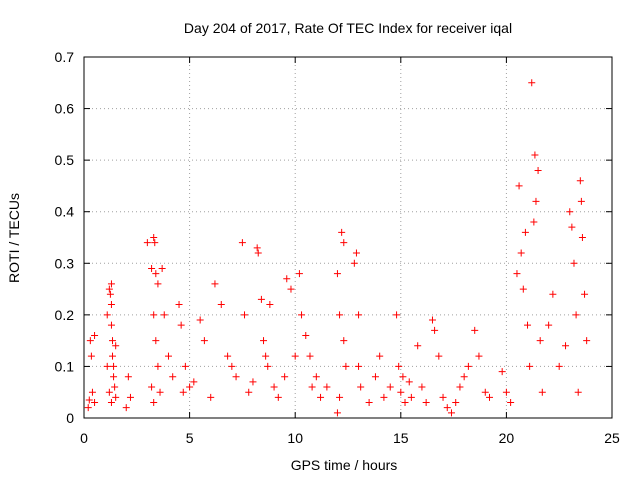  Describe the element at coordinates (65, 315) in the screenshot. I see `y-tick-label: 0.2` at that location.